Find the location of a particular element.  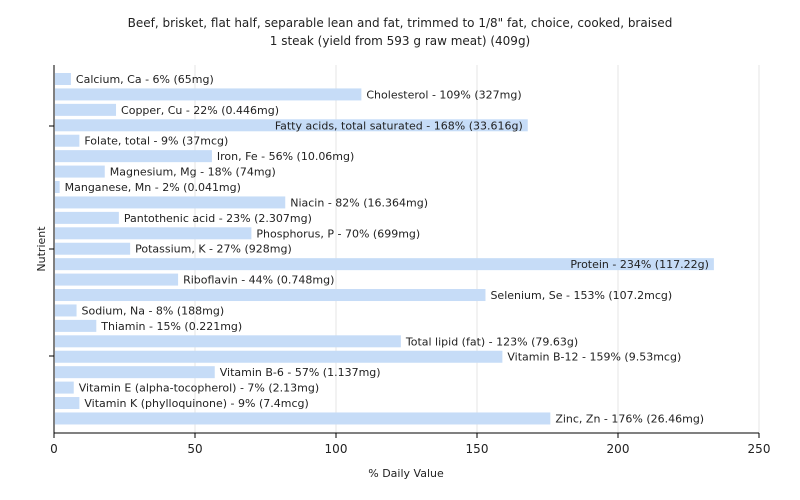

bar-label: Copper, Cu - 22% (0.446mg) is located at coordinates (200, 110).